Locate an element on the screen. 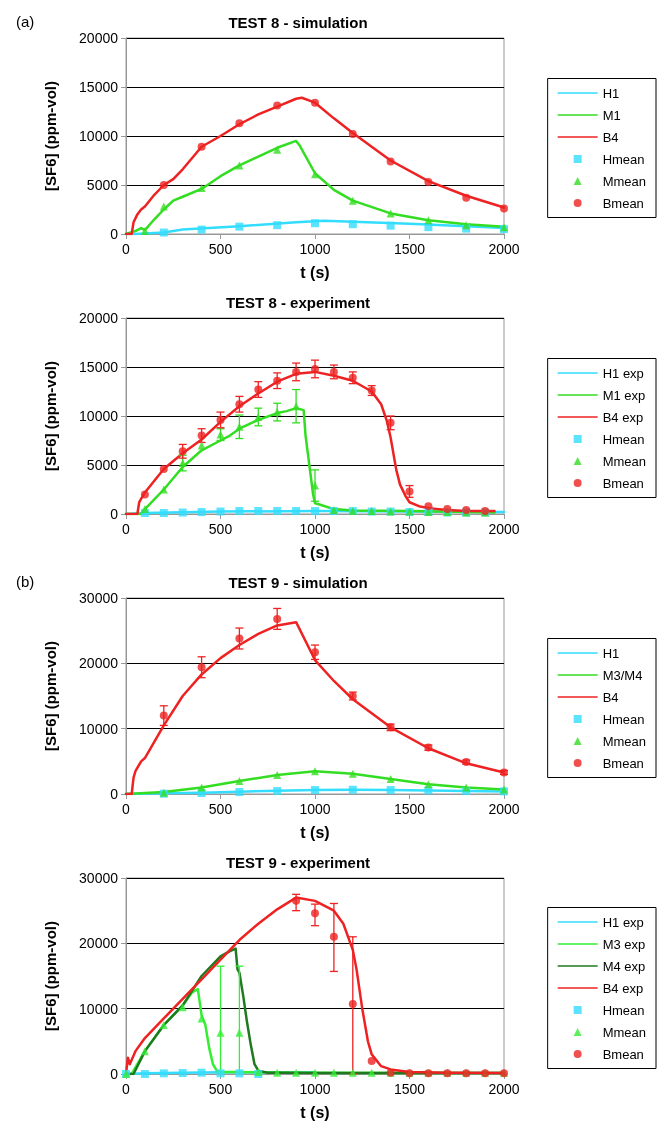  legend-label: M3/M4 is located at coordinates (622, 675).